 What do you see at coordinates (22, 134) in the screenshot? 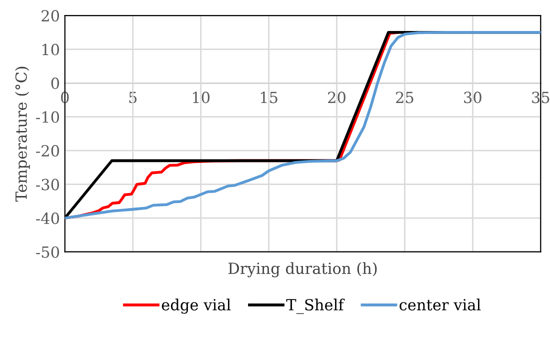
I see `y-axis-title: Temperature (°C)` at bounding box center [22, 134].